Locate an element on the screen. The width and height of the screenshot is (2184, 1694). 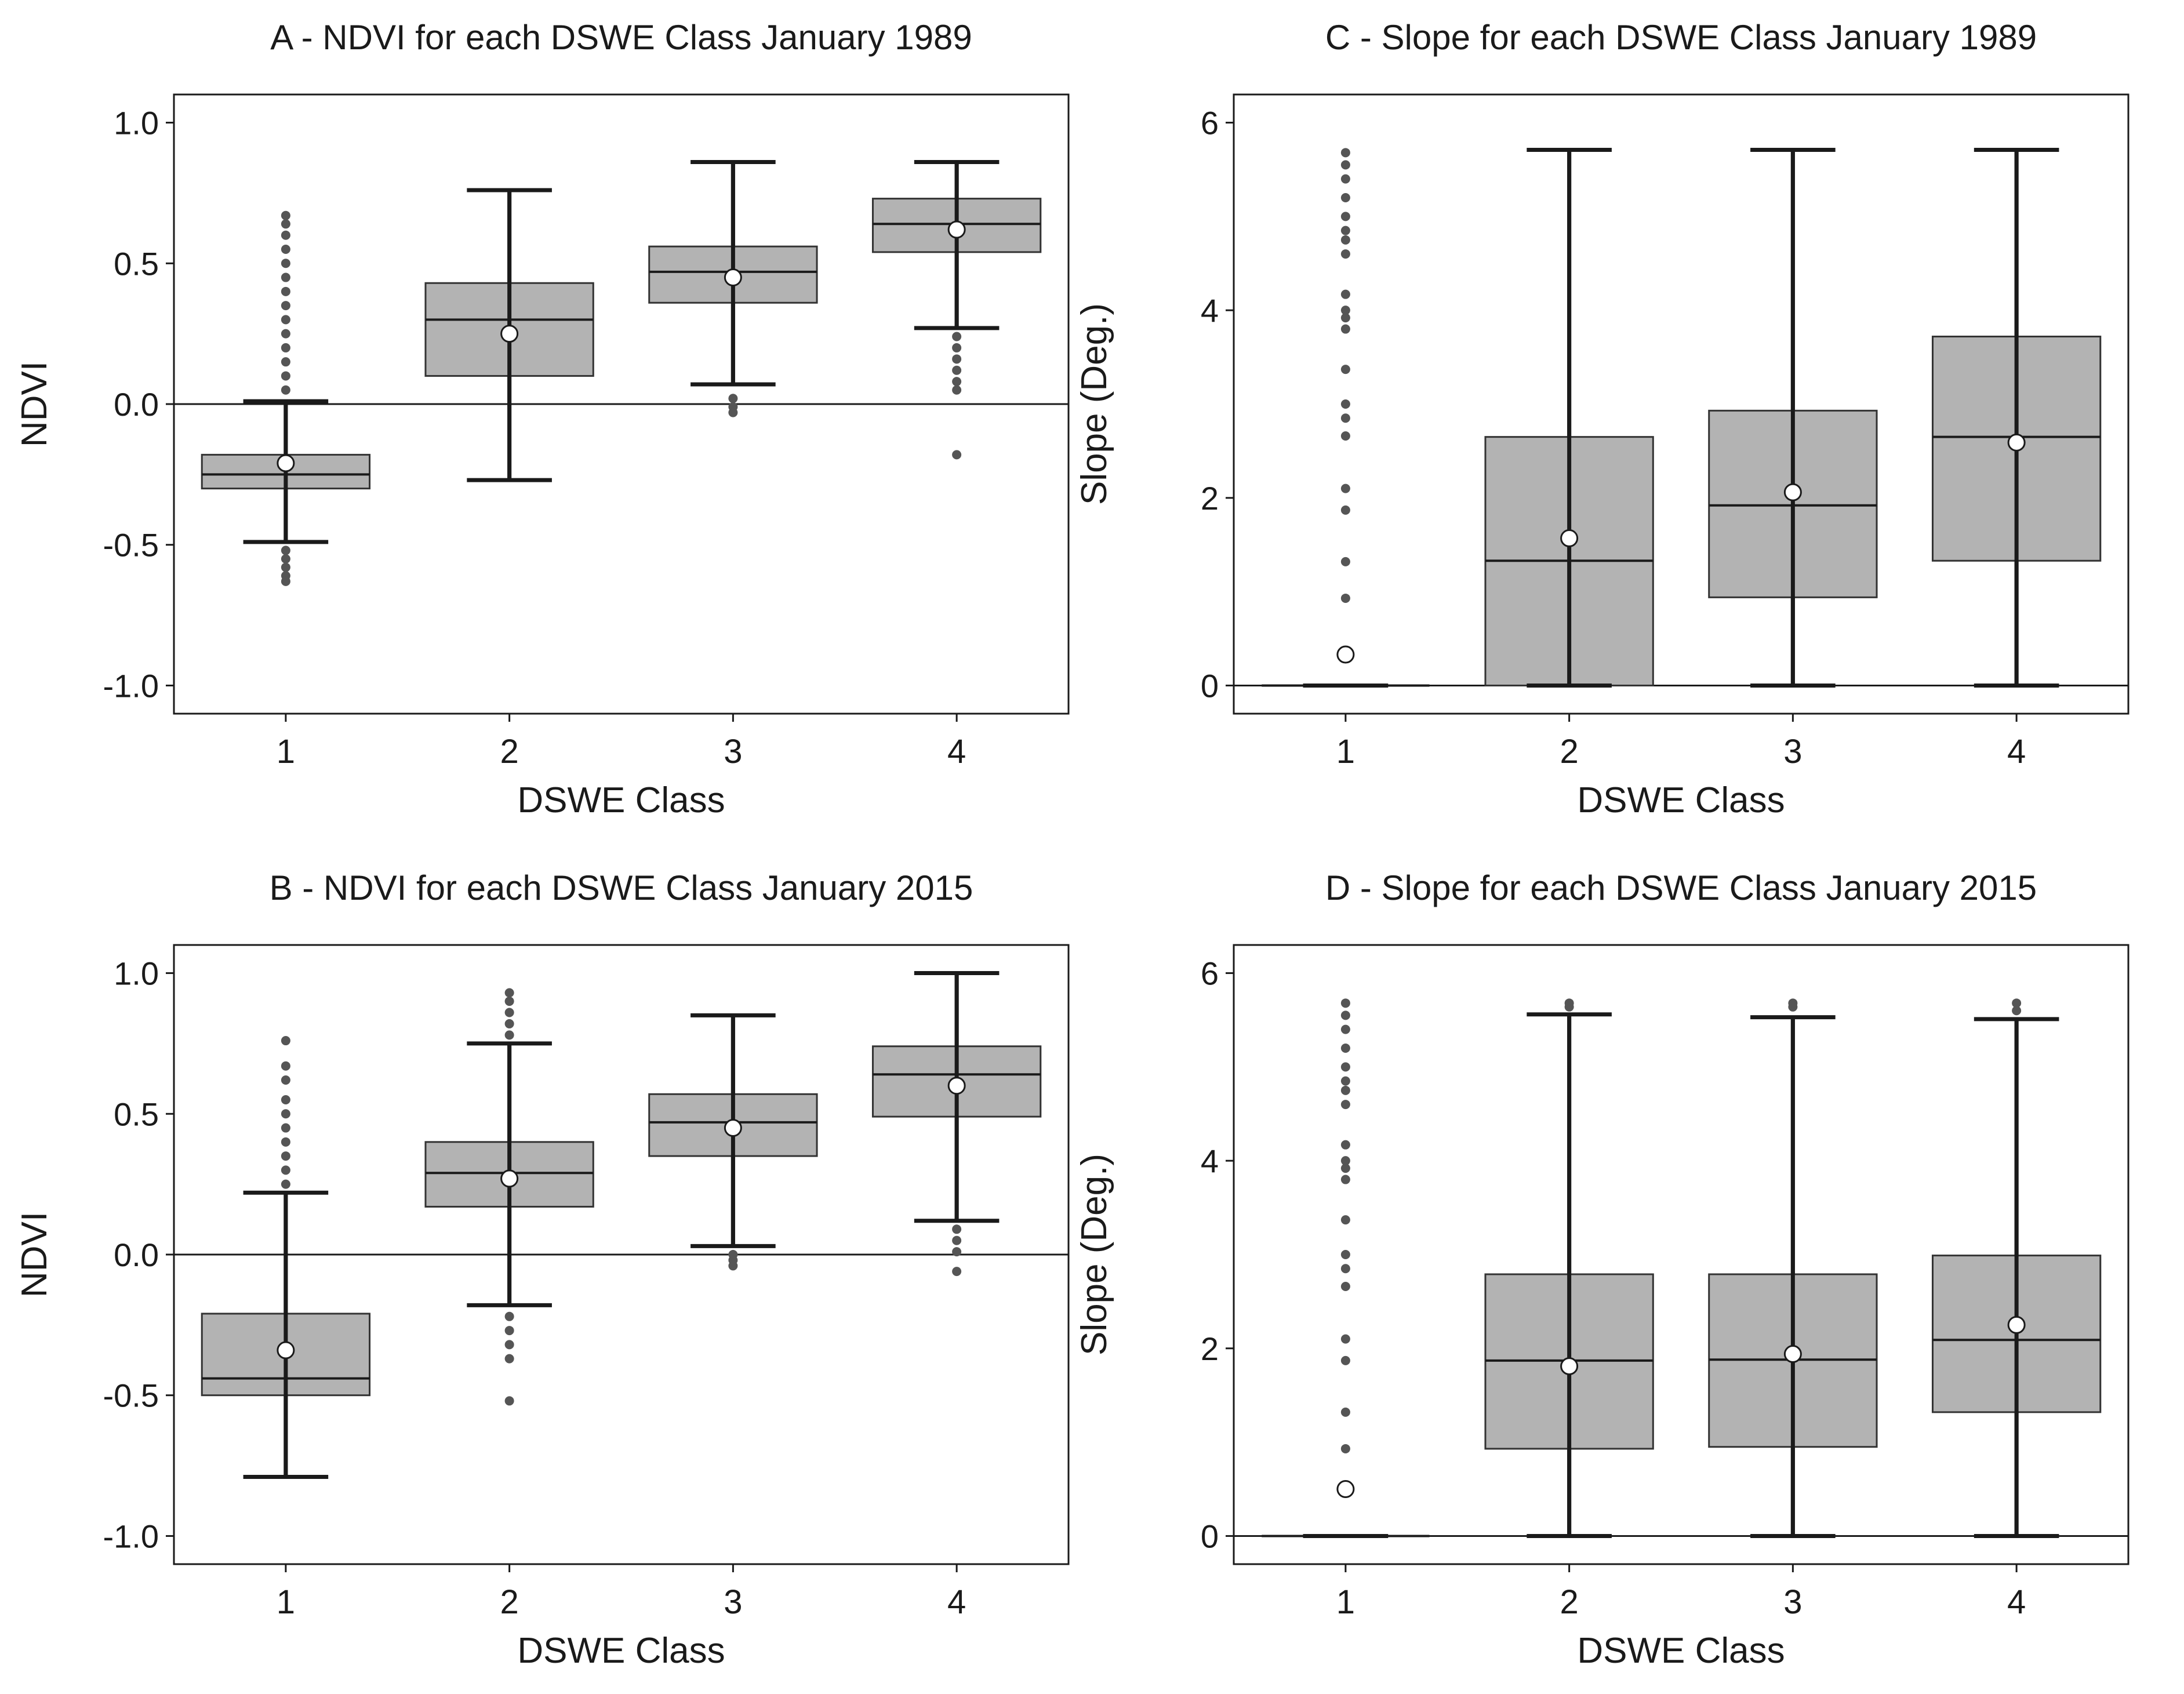
y-axis-label: NDVI is located at coordinates (34, 404).